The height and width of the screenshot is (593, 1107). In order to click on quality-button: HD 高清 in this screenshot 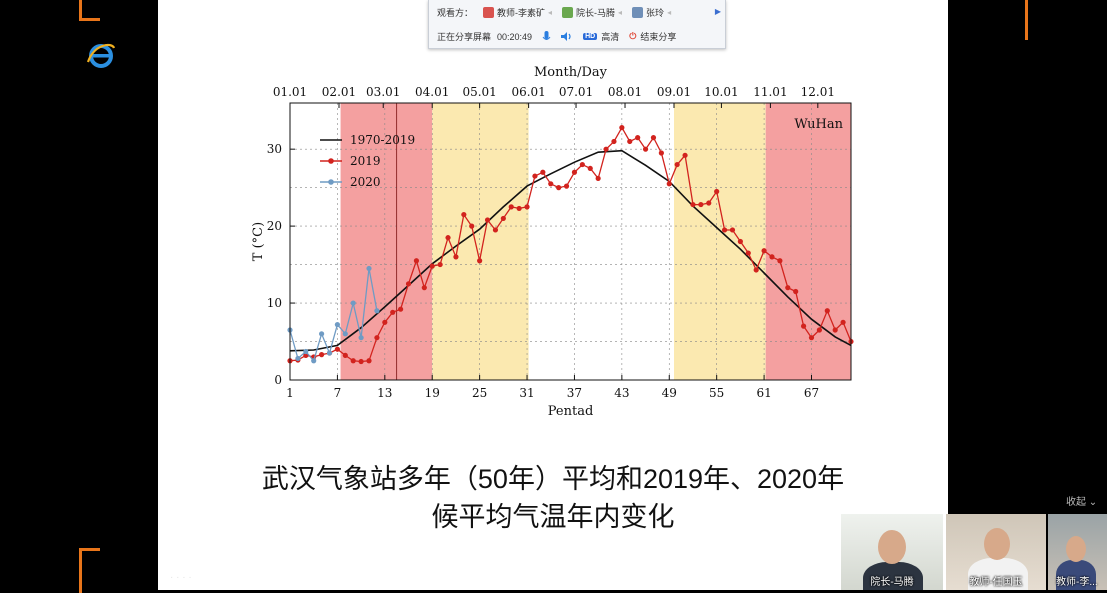, I will do `click(601, 37)`.